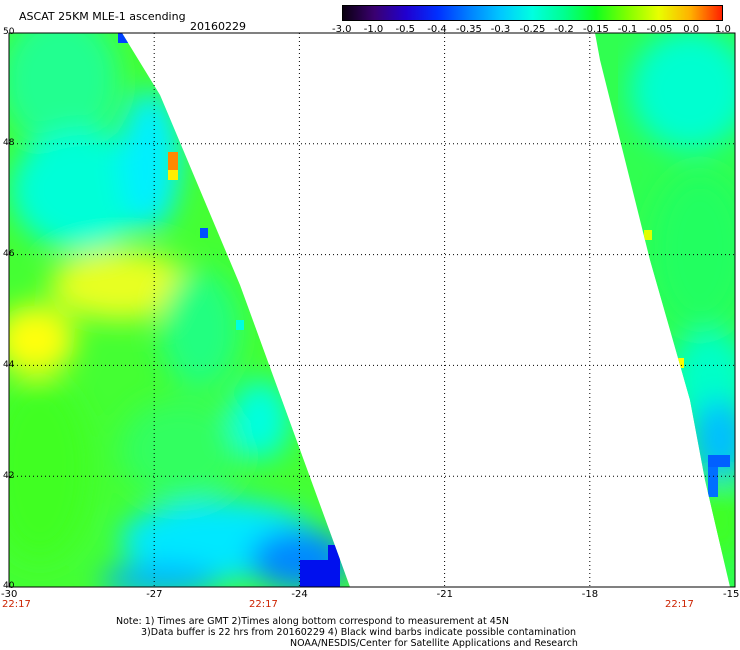 This screenshot has height=650, width=740. I want to click on colorbar-label: -0.25, so click(532, 29).